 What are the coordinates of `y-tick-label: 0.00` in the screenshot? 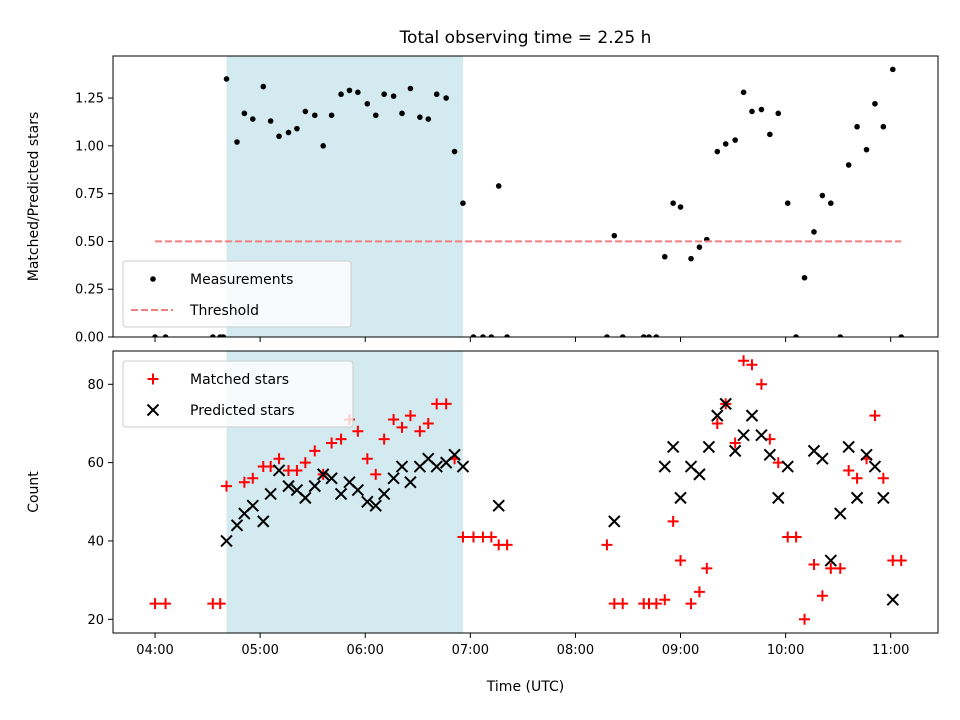 It's located at (89, 338).